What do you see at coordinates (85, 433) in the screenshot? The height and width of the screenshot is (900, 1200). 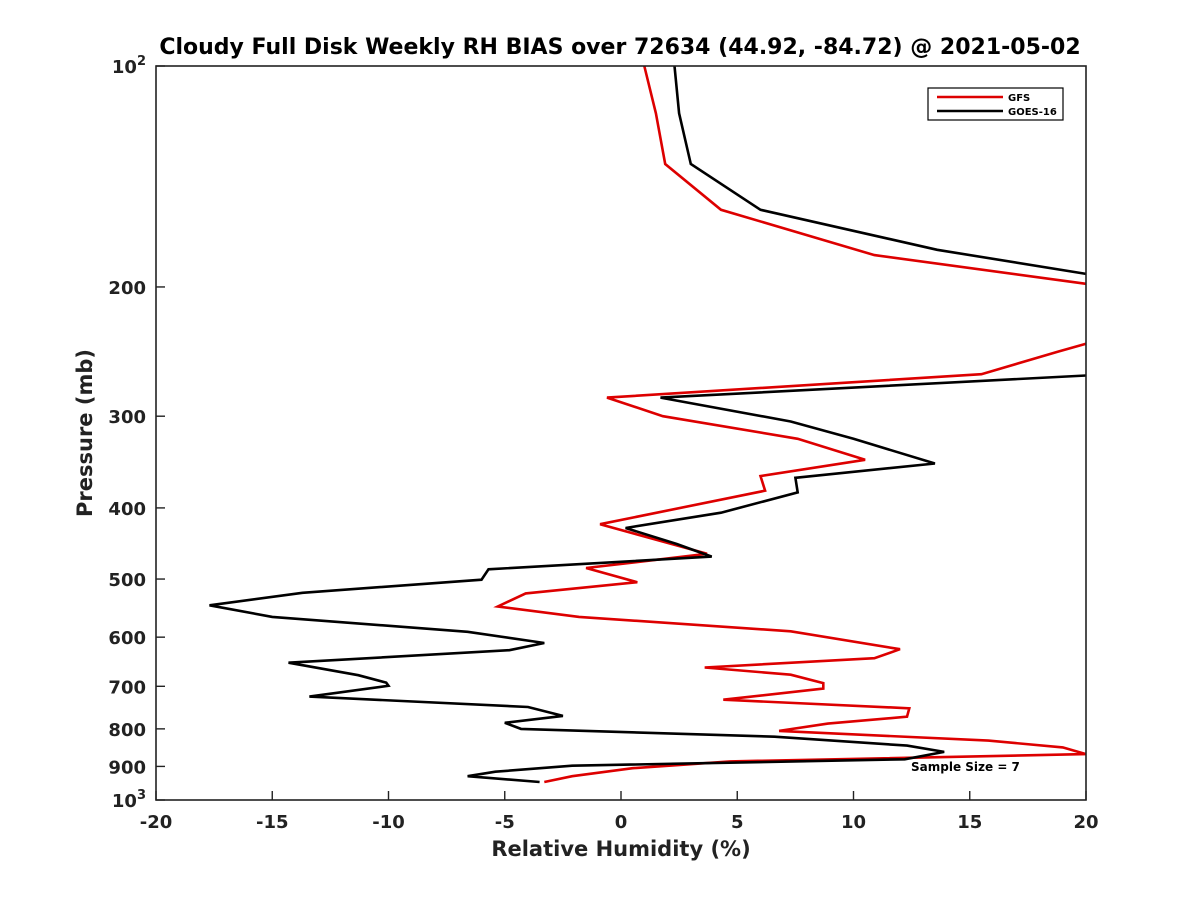 I see `y-axis-label: Pressure (mb)` at bounding box center [85, 433].